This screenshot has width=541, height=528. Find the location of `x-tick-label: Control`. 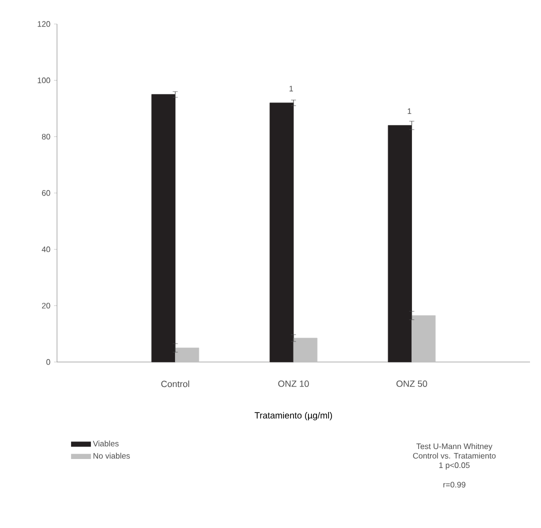

x-tick-label: Control is located at coordinates (175, 384).